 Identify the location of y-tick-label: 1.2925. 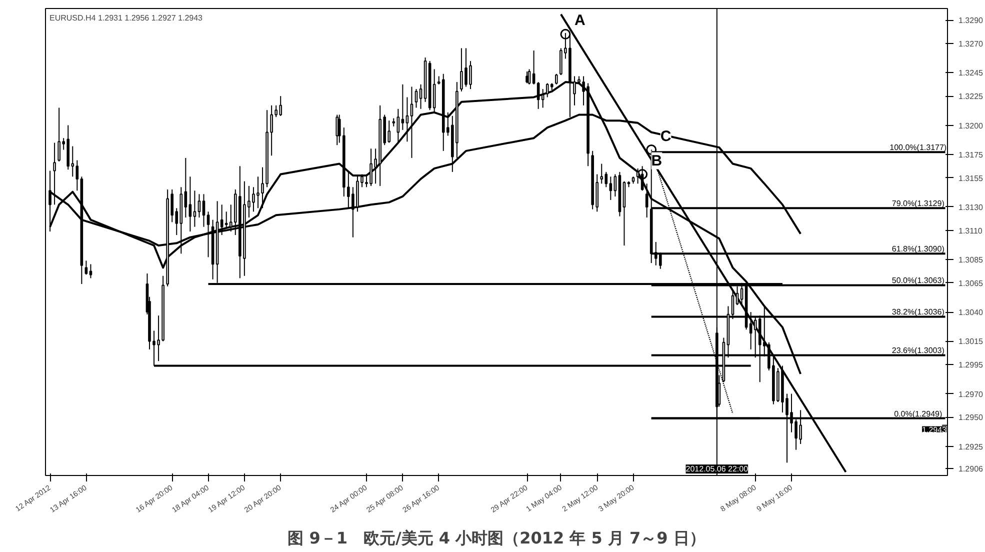
(971, 447).